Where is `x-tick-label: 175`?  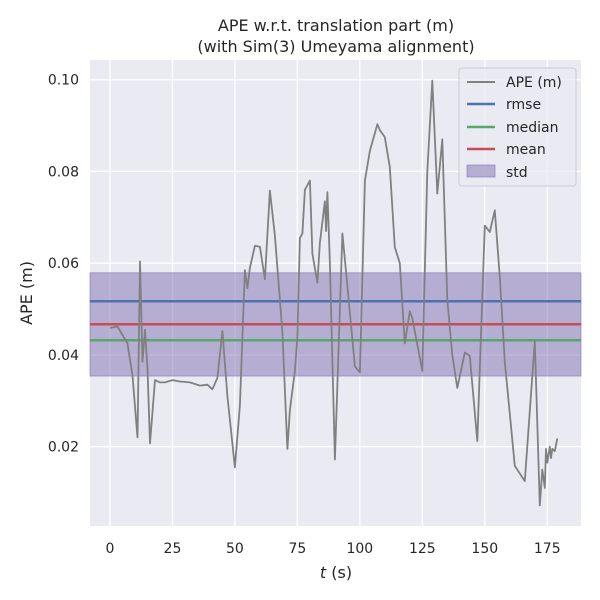
x-tick-label: 175 is located at coordinates (547, 549).